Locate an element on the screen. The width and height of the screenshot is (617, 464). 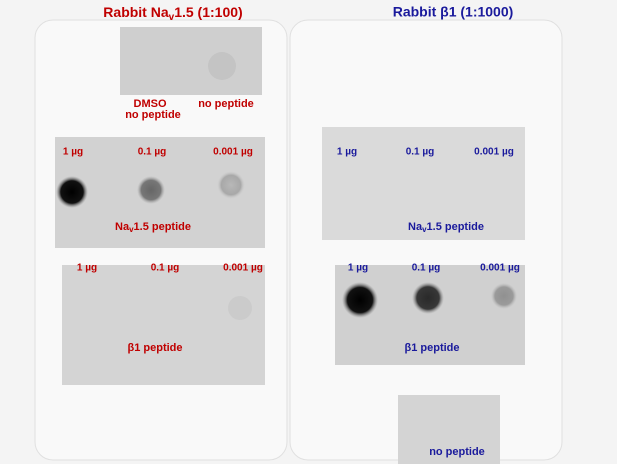
left-title: Rabbit Nav1.5 (1:100) is located at coordinates (172, 13).